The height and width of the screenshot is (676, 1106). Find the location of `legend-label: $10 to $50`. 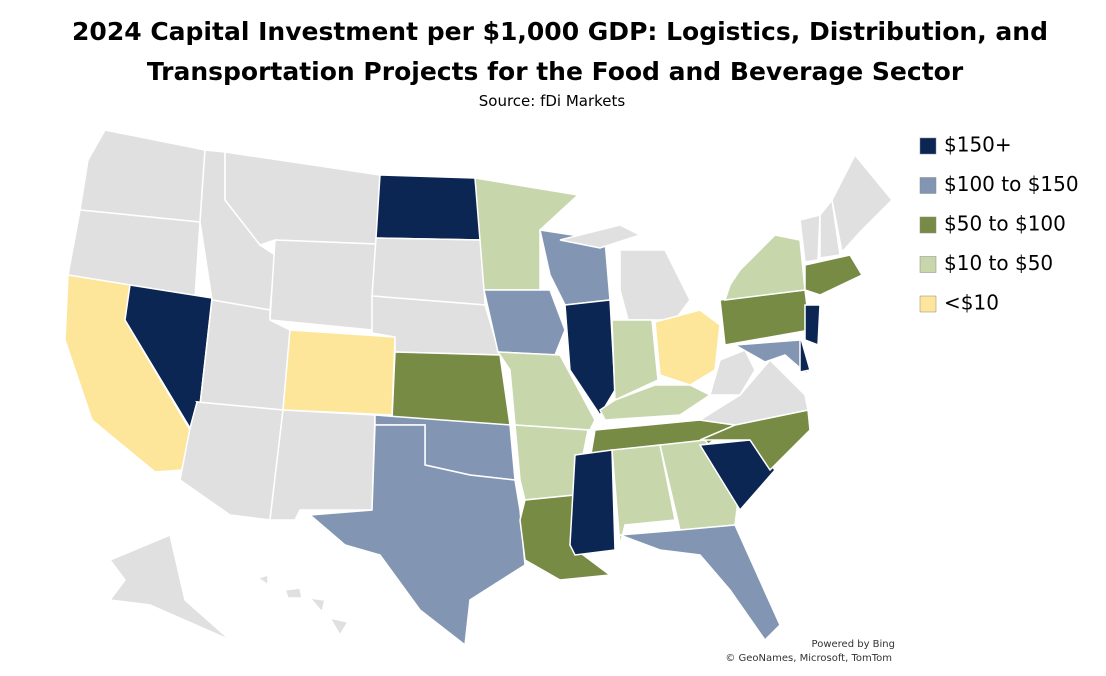

legend-label: $10 to $50 is located at coordinates (998, 263).